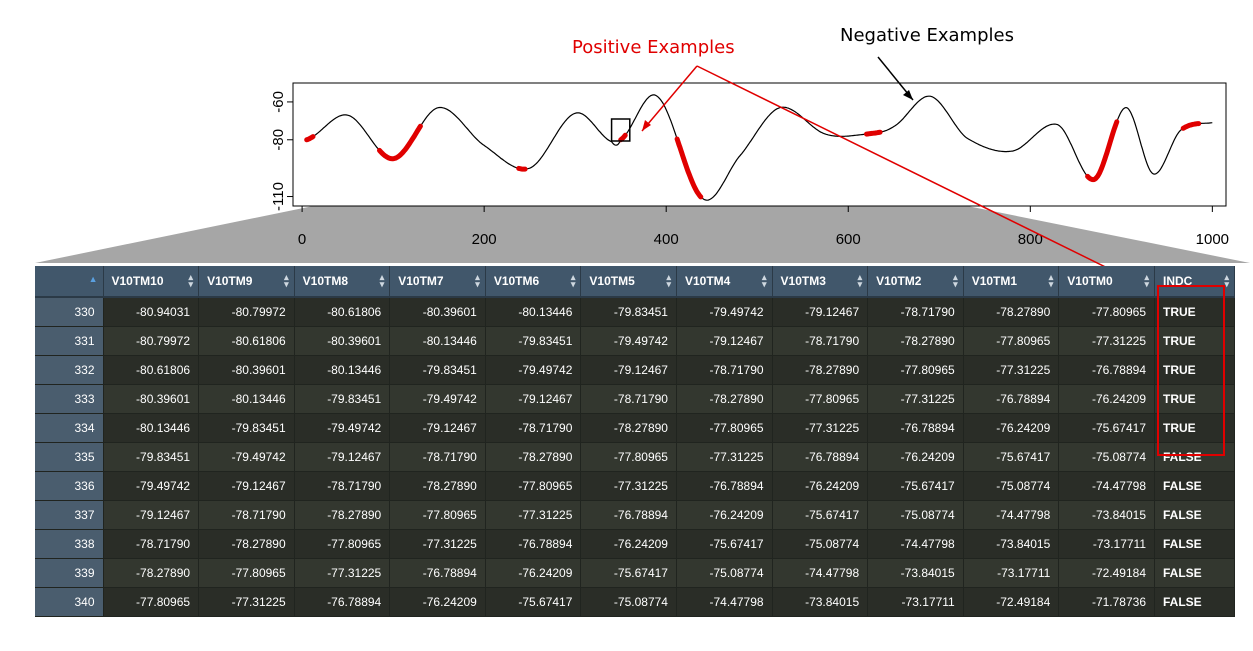 This screenshot has width=1253, height=651. I want to click on row-index-cell: 330, so click(69, 312).